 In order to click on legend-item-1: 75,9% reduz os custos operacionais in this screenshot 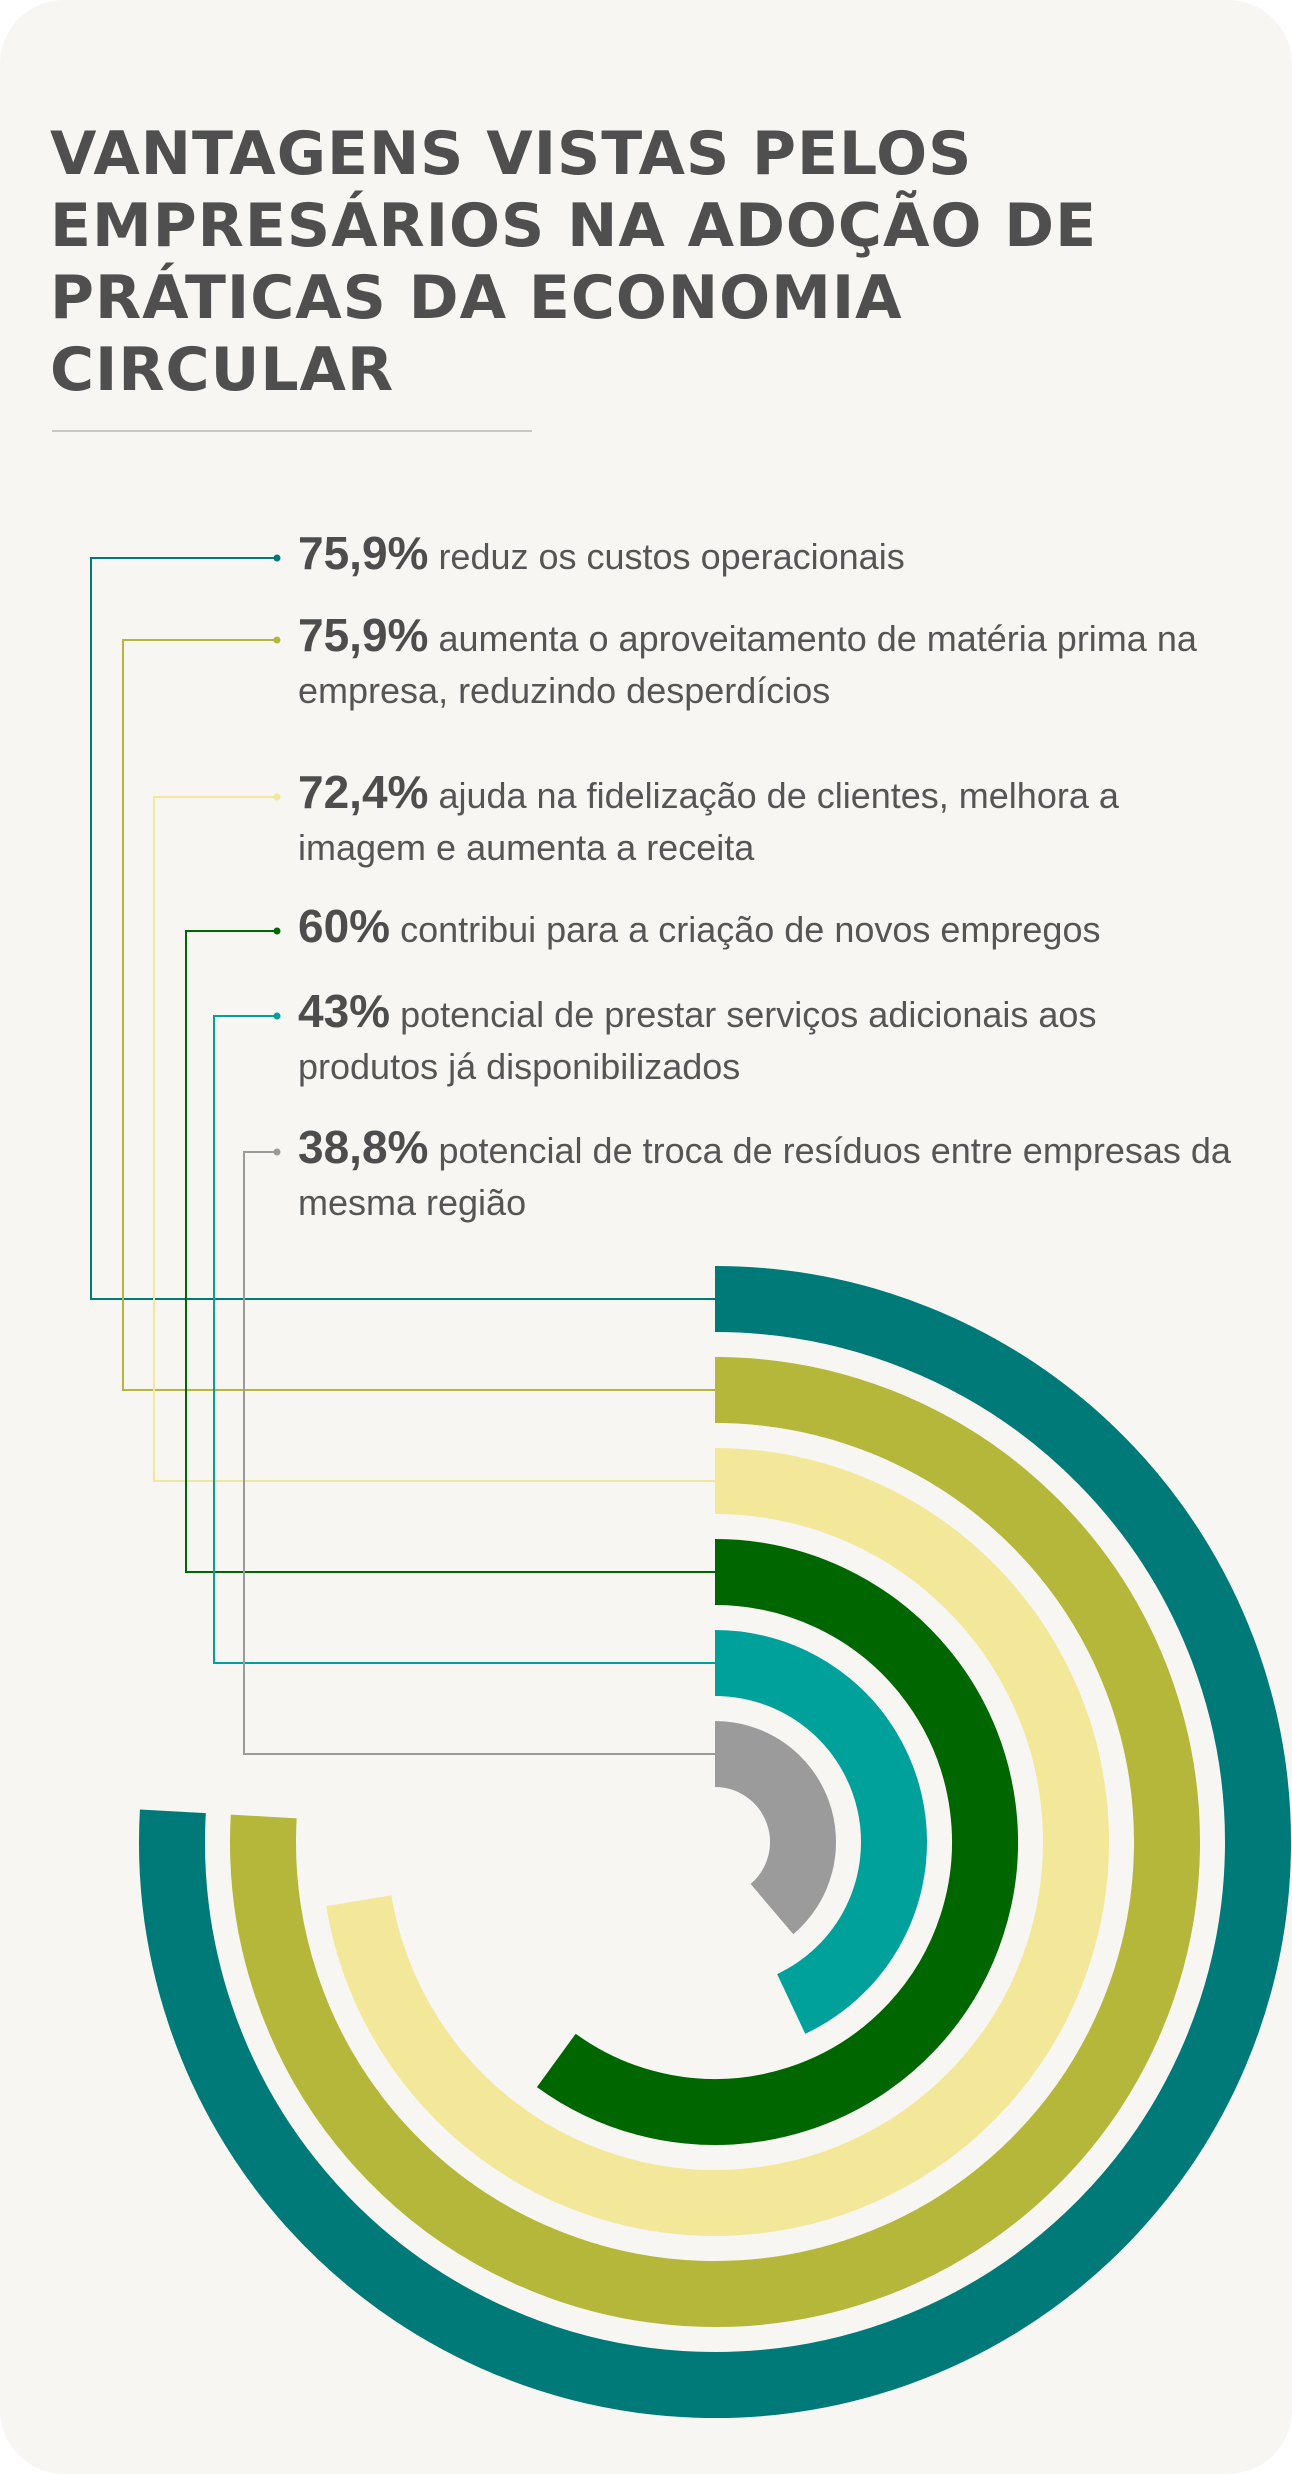, I will do `click(768, 555)`.